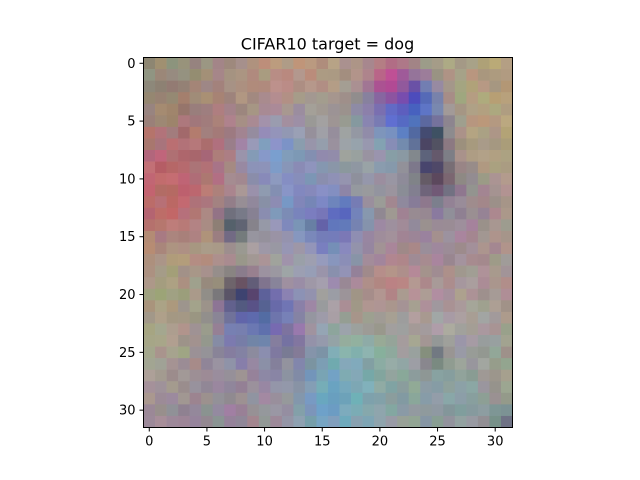 Image resolution: width=640 pixels, height=480 pixels. What do you see at coordinates (264, 442) in the screenshot?
I see `x-tick-label: 10` at bounding box center [264, 442].